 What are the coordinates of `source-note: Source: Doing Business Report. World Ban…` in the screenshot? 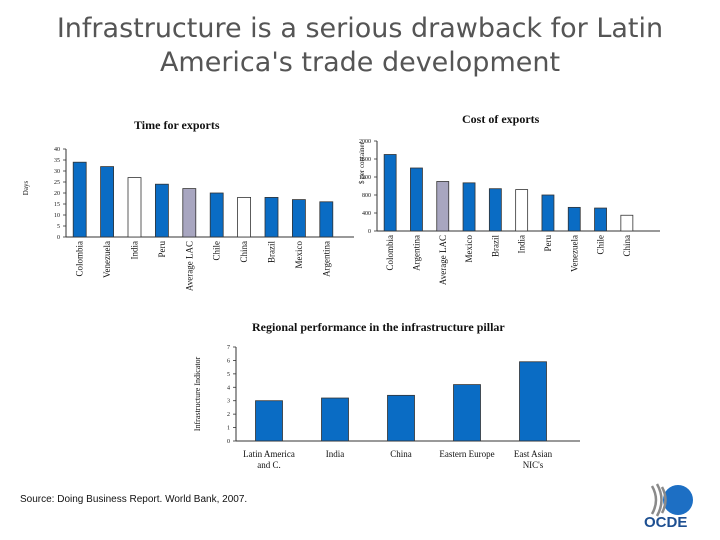 It's located at (134, 499).